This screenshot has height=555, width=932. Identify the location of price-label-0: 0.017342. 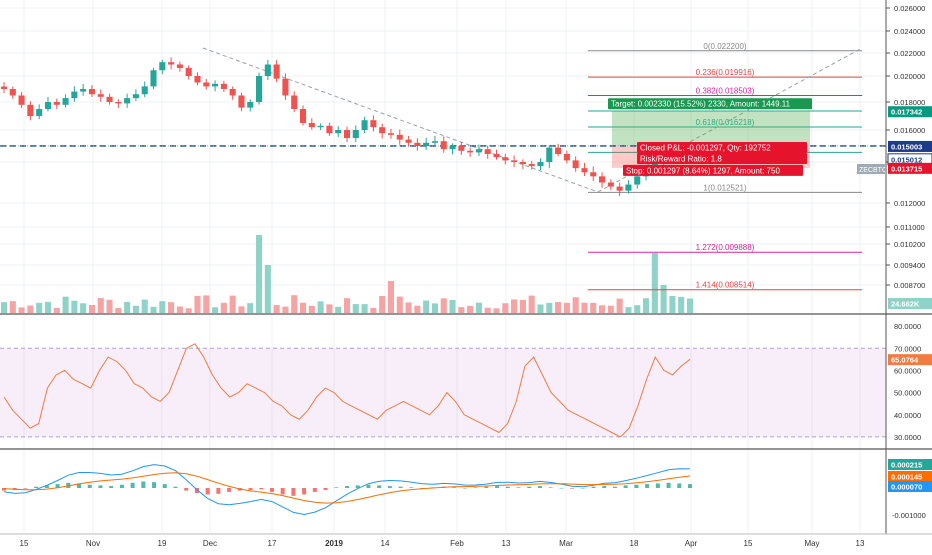
(906, 112).